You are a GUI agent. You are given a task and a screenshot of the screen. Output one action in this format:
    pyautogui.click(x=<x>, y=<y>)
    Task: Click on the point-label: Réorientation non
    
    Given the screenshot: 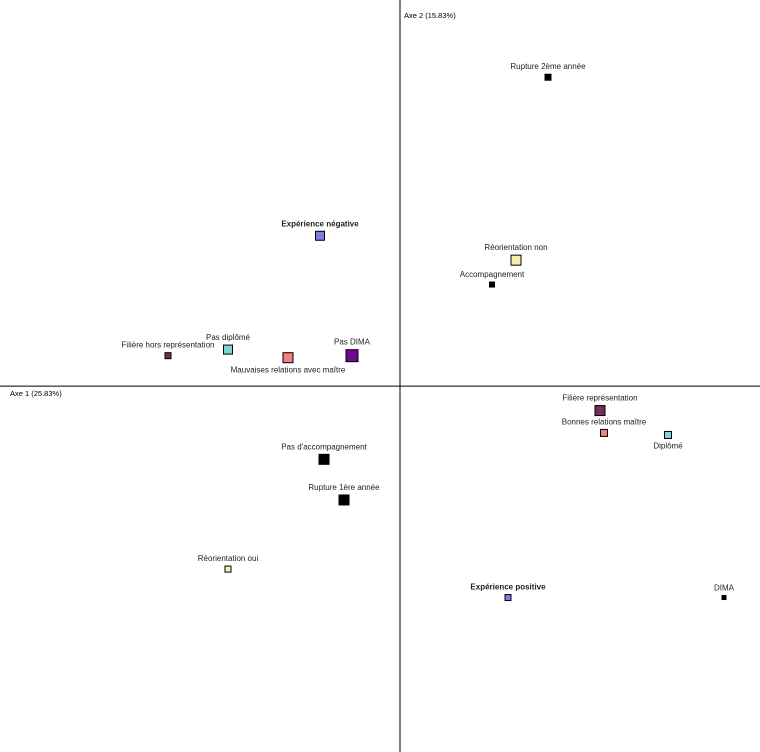 What is the action you would take?
    pyautogui.click(x=515, y=247)
    